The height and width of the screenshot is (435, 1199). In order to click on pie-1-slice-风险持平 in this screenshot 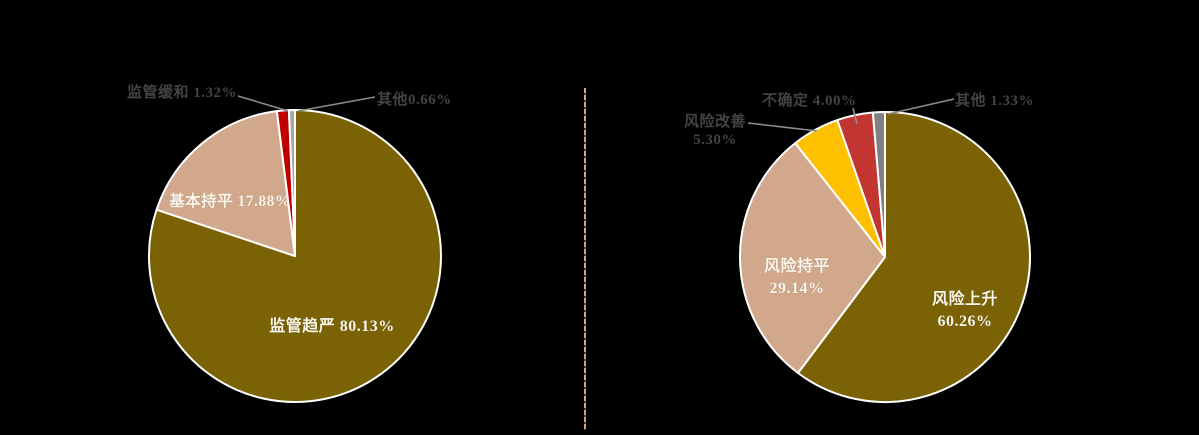, I will do `click(812, 258)`.